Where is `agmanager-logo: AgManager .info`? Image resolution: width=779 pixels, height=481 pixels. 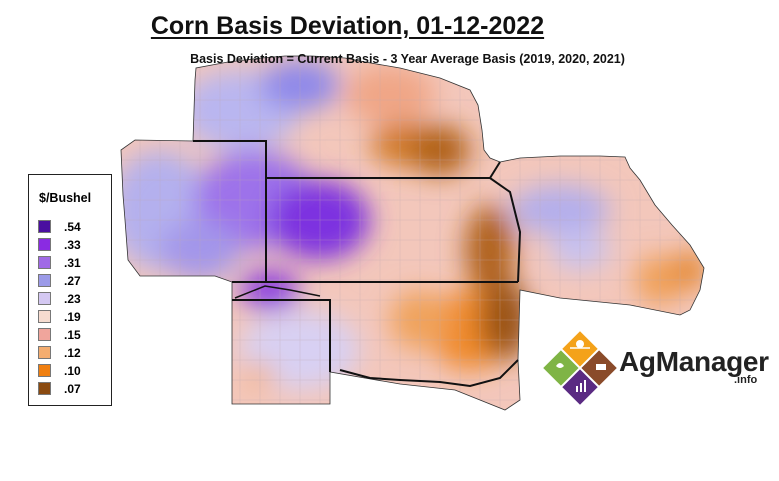
agmanager-logo: AgManager .info is located at coordinates (655, 368).